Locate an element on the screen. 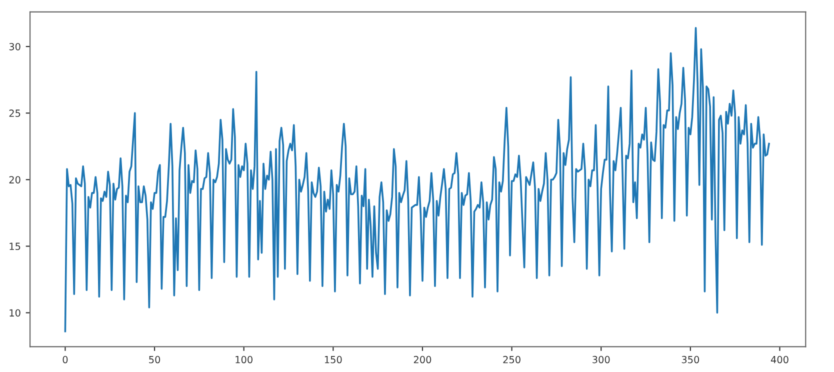 The height and width of the screenshot is (372, 834). x-tick-label: 50 is located at coordinates (154, 360).